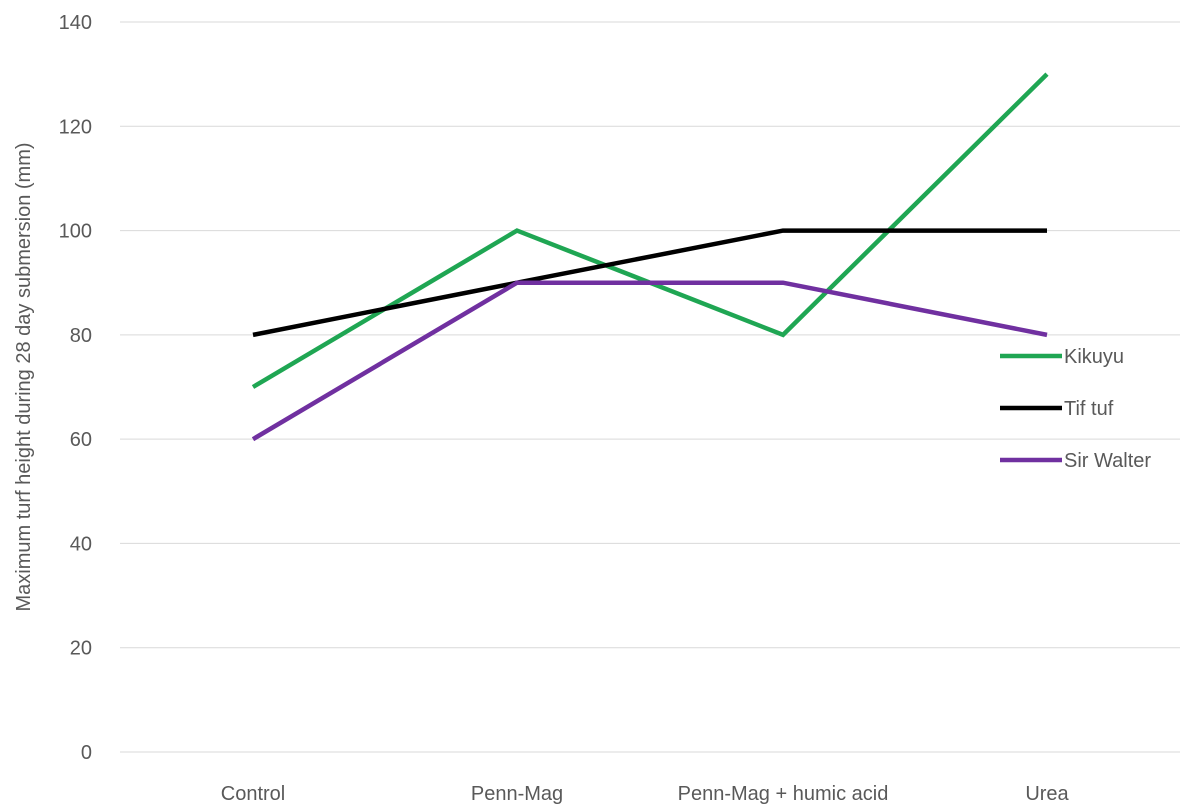 The height and width of the screenshot is (810, 1184). What do you see at coordinates (75, 127) in the screenshot?
I see `y-tick-label: 120` at bounding box center [75, 127].